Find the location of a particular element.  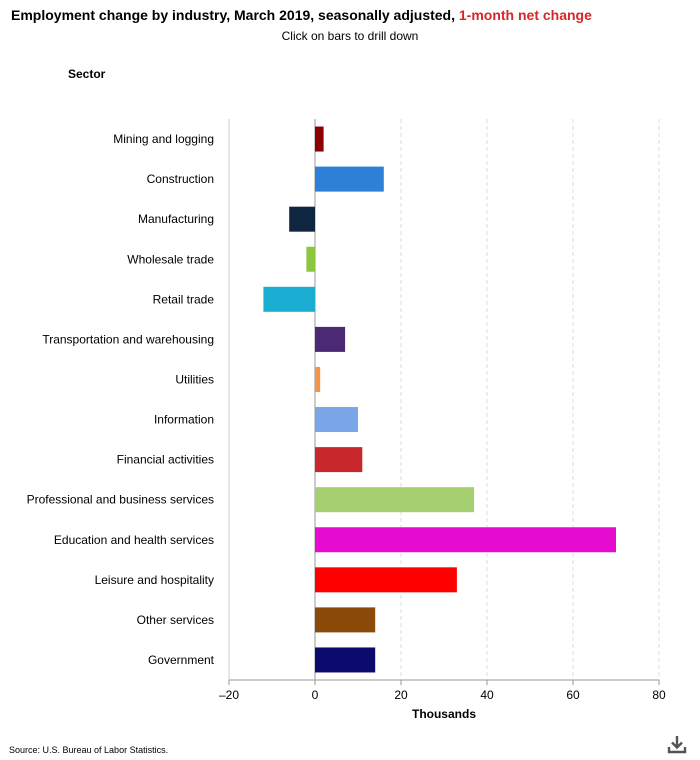

category-label: Information is located at coordinates (184, 420).